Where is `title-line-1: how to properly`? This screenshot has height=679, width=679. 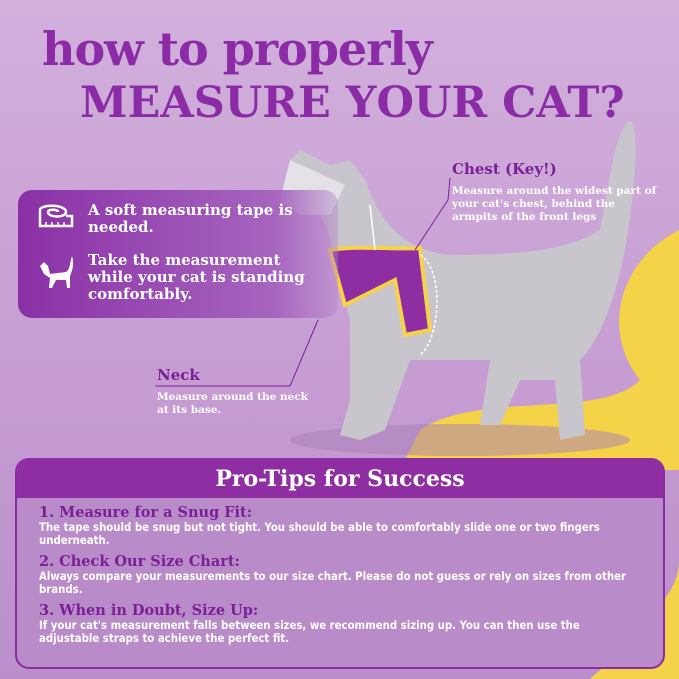 title-line-1: how to properly is located at coordinates (237, 49).